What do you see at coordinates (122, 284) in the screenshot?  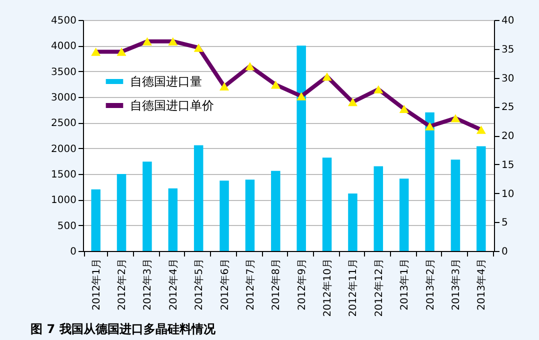 I see `x-tick-label: 2012年2月` at bounding box center [122, 284].